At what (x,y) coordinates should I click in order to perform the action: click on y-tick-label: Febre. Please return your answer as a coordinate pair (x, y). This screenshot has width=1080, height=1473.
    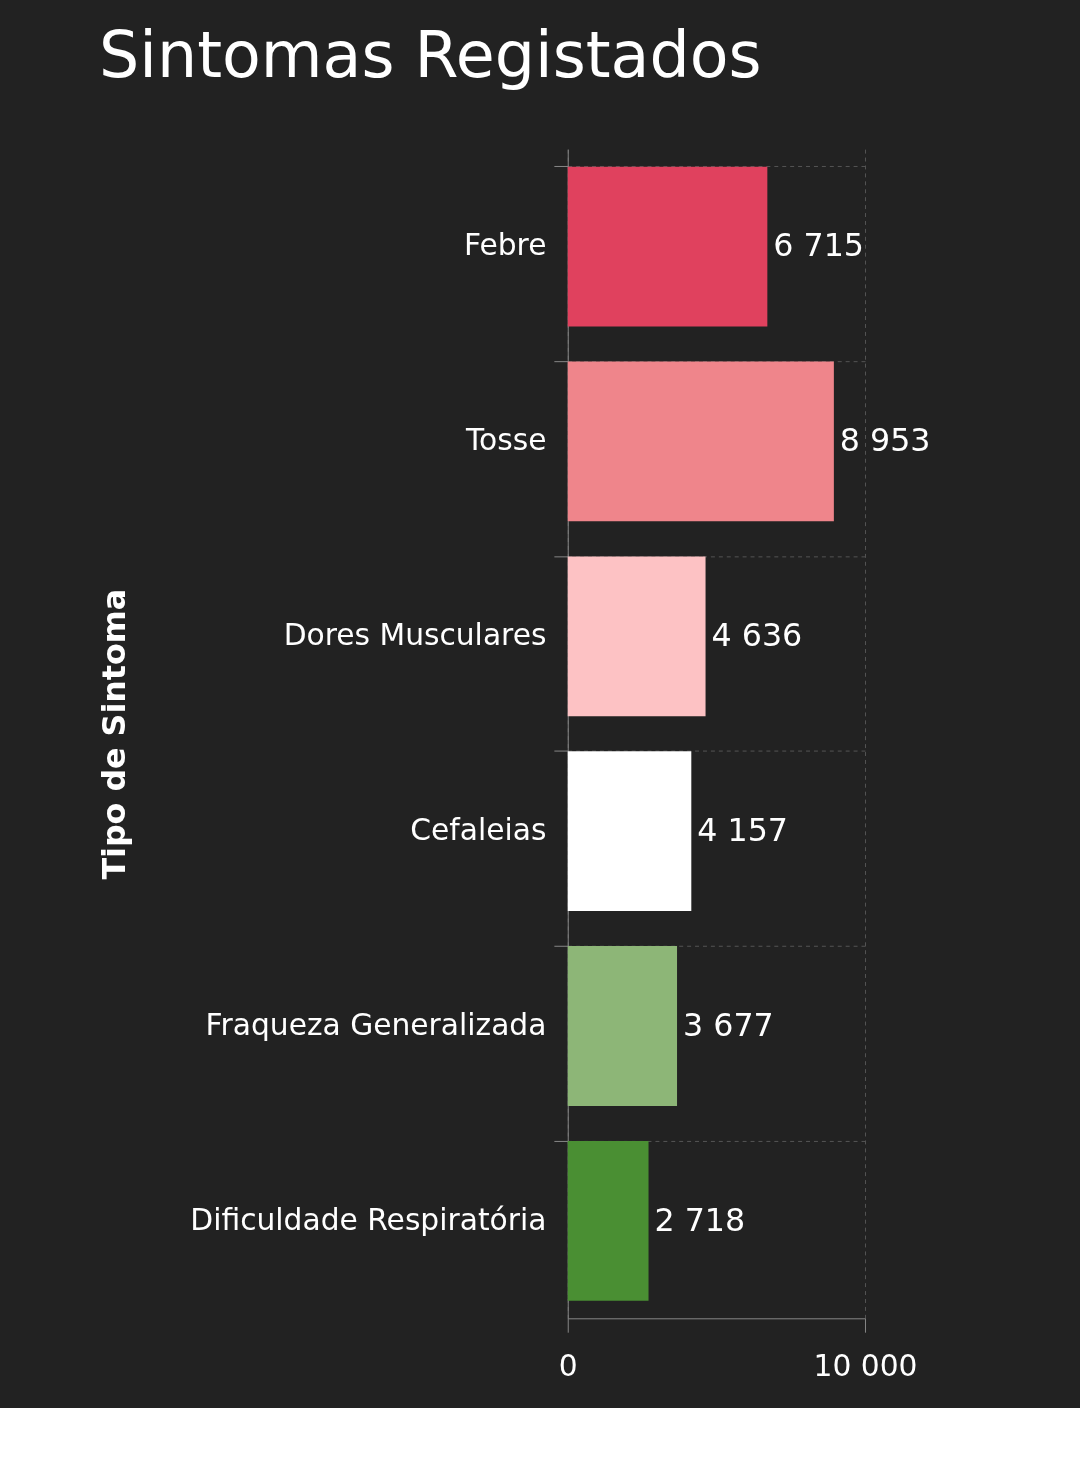
    Looking at the image, I should click on (505, 245).